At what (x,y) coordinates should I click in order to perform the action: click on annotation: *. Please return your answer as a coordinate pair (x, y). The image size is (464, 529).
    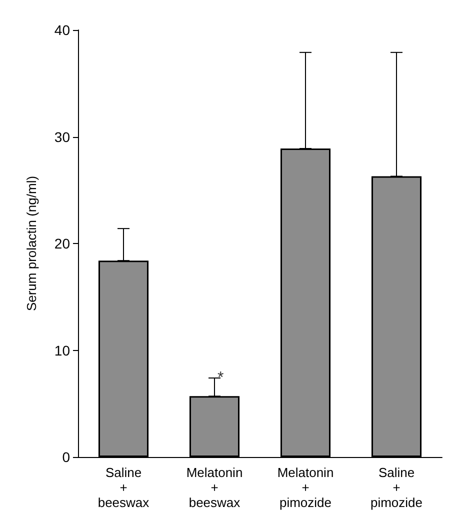
    Looking at the image, I should click on (221, 378).